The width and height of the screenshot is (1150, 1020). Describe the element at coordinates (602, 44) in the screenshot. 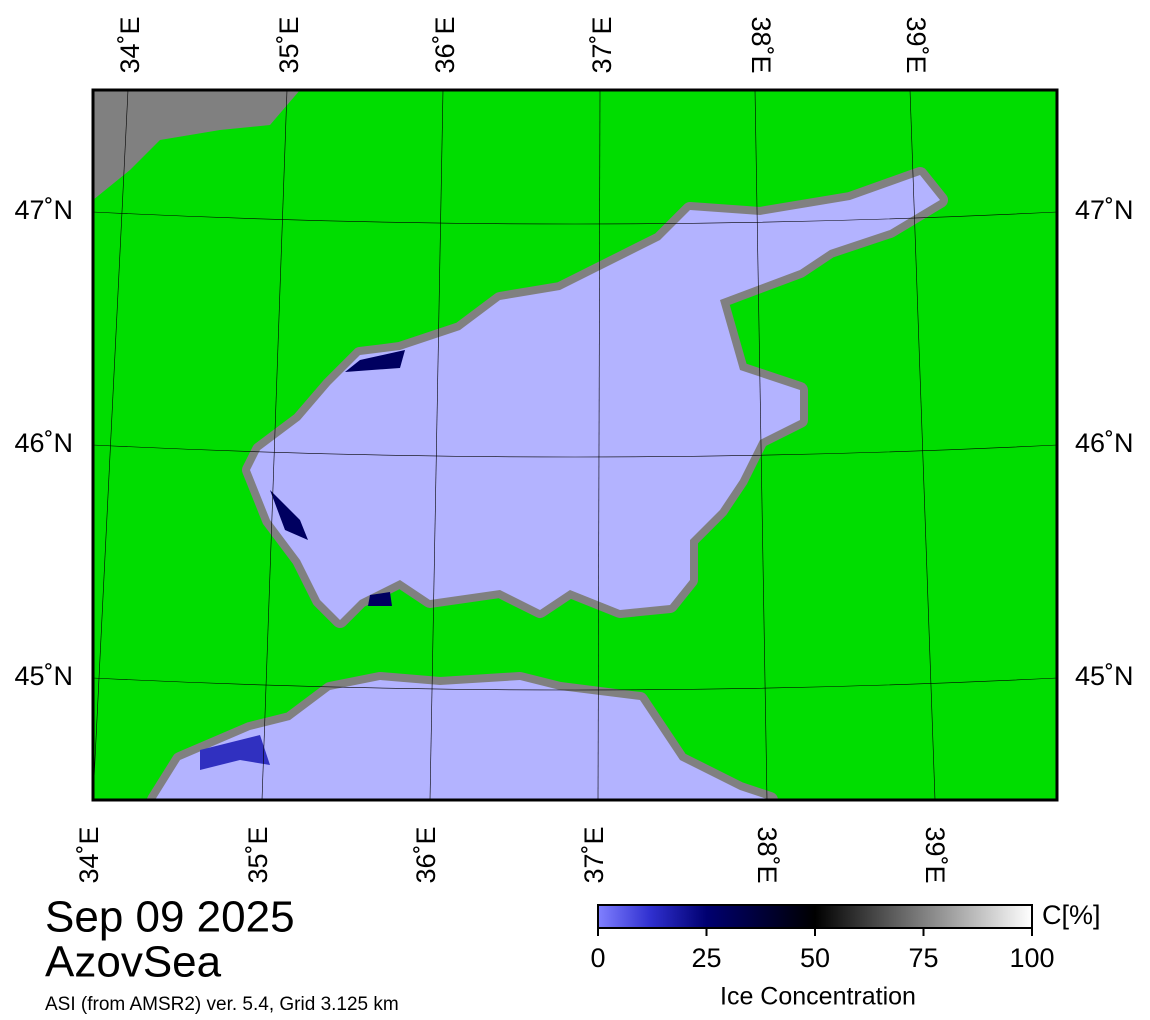

I see `top-lon-label: 37˚E` at that location.